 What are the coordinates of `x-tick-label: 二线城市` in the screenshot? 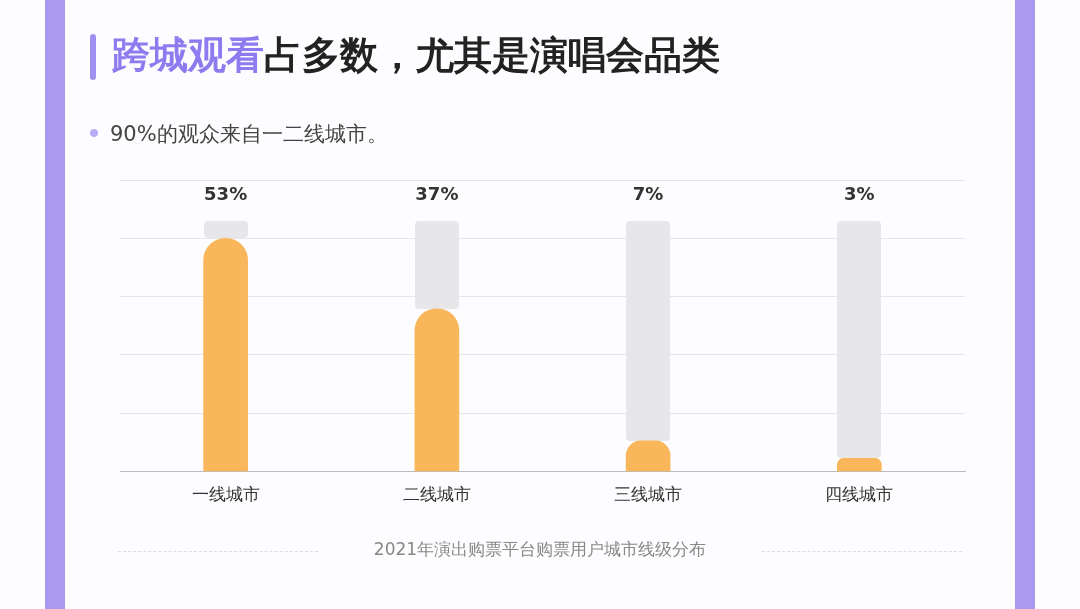 It's located at (436, 495).